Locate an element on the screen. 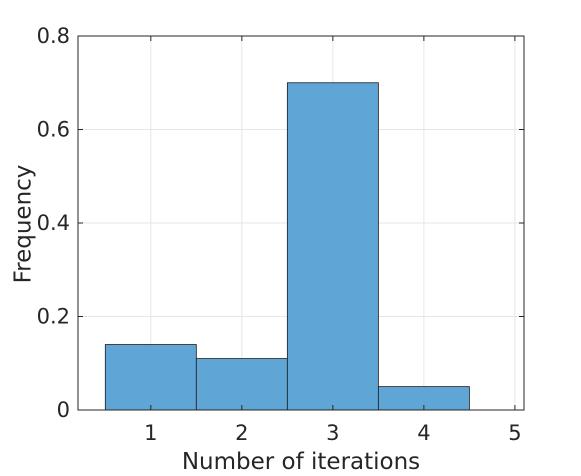  y-axis-title: Frequency is located at coordinates (24, 224).